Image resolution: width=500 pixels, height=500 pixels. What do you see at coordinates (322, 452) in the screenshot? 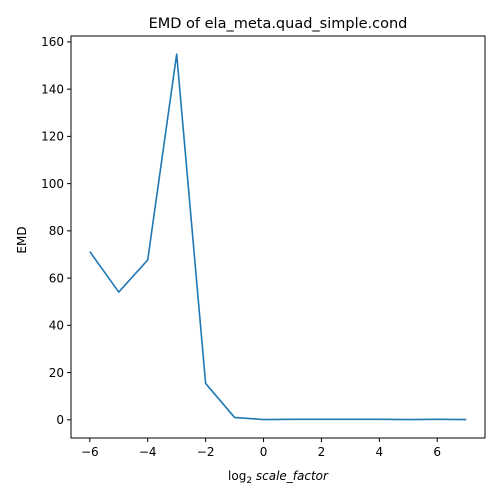
I see `x-tick-label: 2` at bounding box center [322, 452].